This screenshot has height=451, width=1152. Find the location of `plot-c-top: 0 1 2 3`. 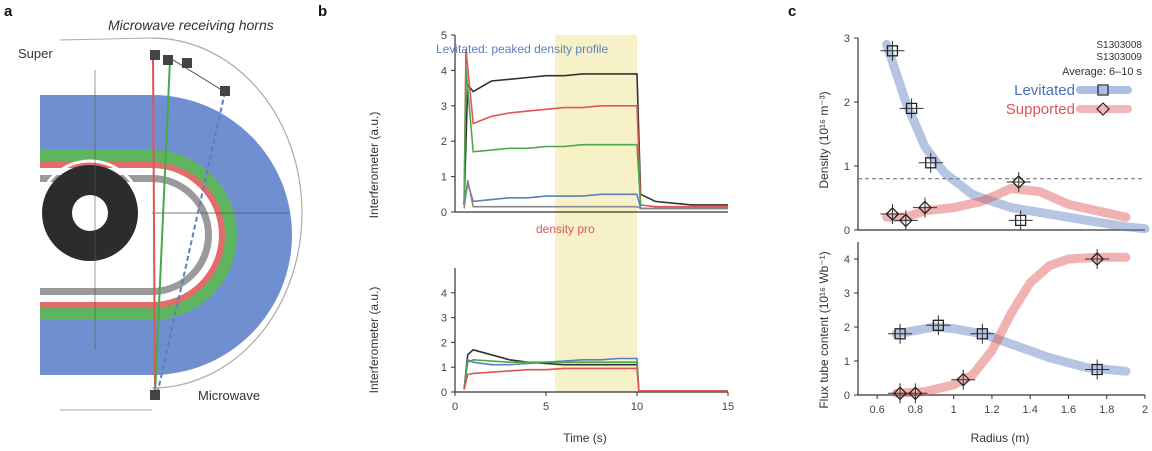

plot-c-top: 0 1 2 3 is located at coordinates (997, 135).